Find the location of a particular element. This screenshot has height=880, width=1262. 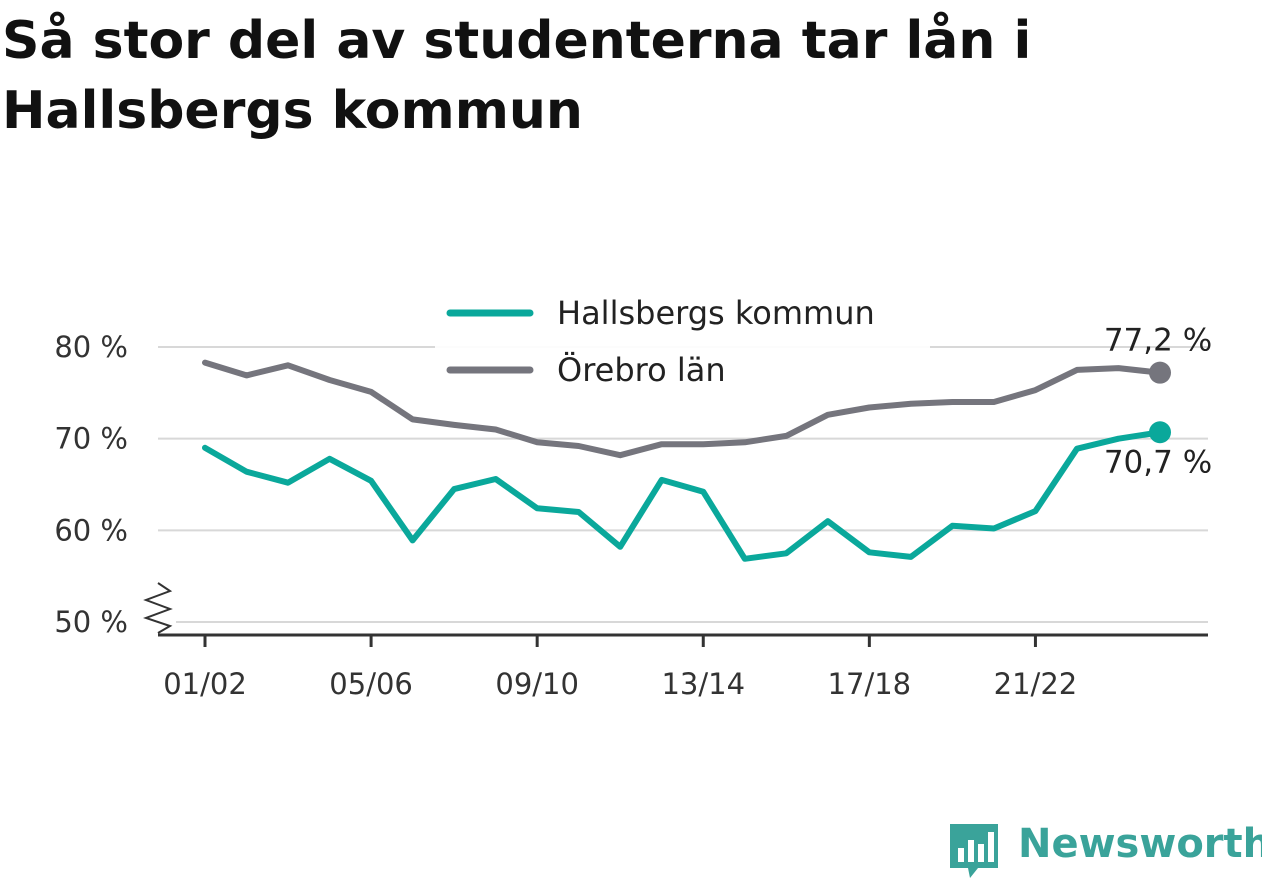

y-tick-label: 50 % is located at coordinates (91, 622).